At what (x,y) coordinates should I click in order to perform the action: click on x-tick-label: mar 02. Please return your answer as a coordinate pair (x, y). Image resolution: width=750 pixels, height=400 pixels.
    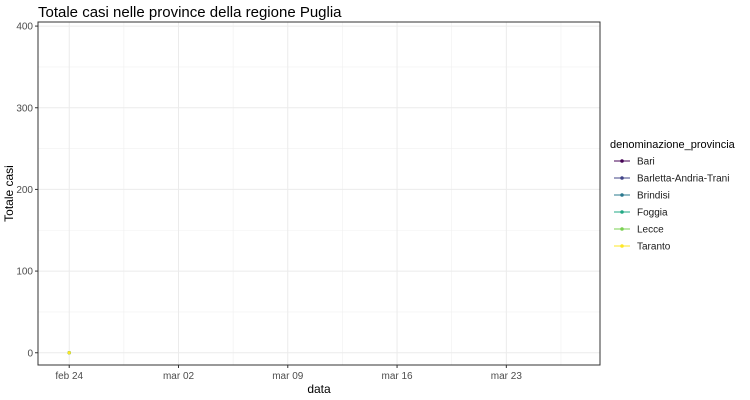
    Looking at the image, I should click on (179, 376).